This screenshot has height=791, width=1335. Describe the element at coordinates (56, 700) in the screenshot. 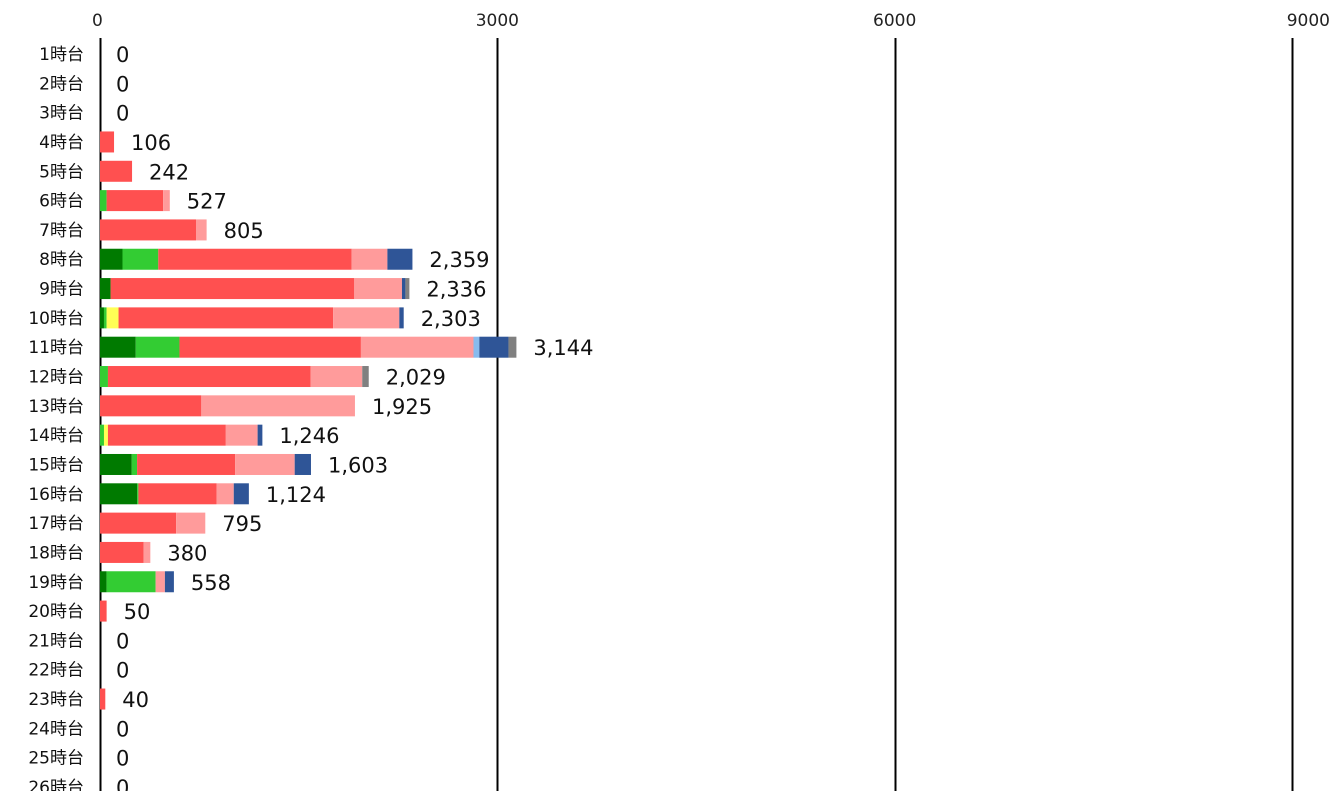

I see `category-label: 23時台` at that location.